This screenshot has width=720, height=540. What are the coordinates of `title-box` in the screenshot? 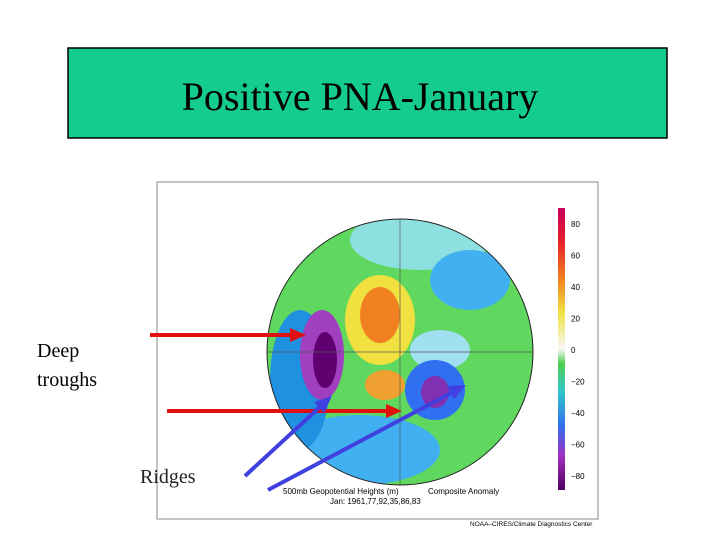 It's located at (367, 93).